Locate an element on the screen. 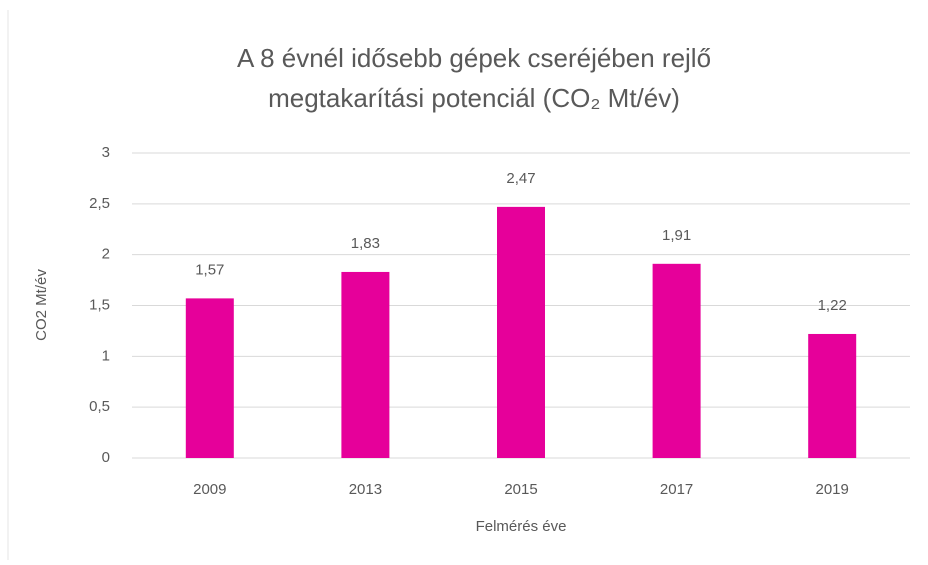 The height and width of the screenshot is (565, 928). y-tick-label: 3 is located at coordinates (106, 152).